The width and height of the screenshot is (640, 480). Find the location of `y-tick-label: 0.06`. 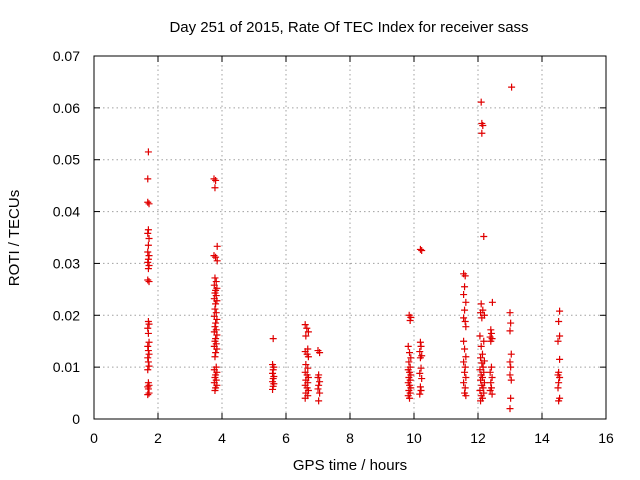

y-tick-label: 0.06 is located at coordinates (66, 108).